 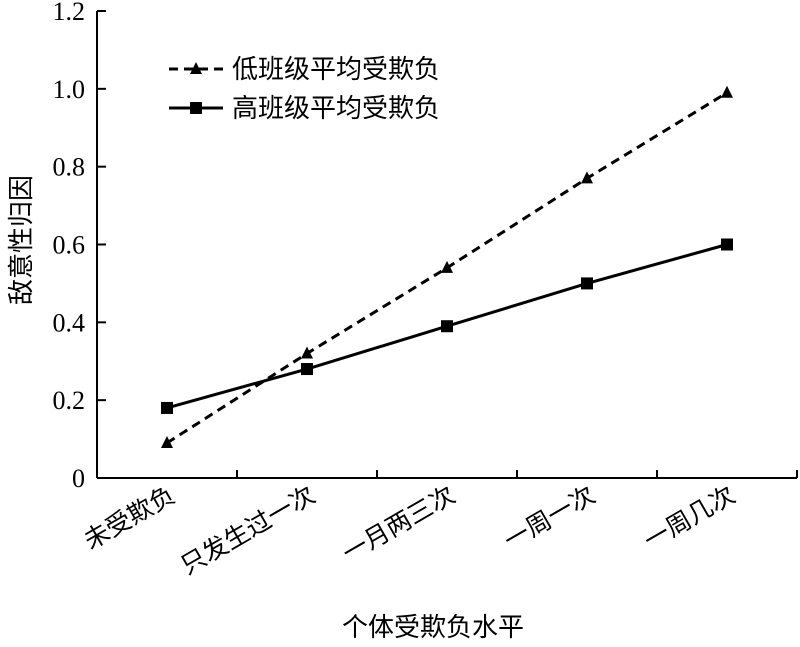 I want to click on y-tick-label: 1.0, so click(x=69, y=89).